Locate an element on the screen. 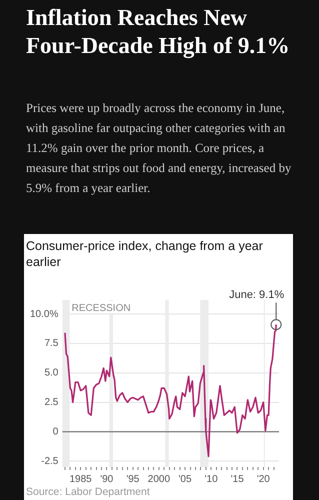 Image resolution: width=319 pixels, height=500 pixels. y-tick-label: 2.5 is located at coordinates (51, 402).